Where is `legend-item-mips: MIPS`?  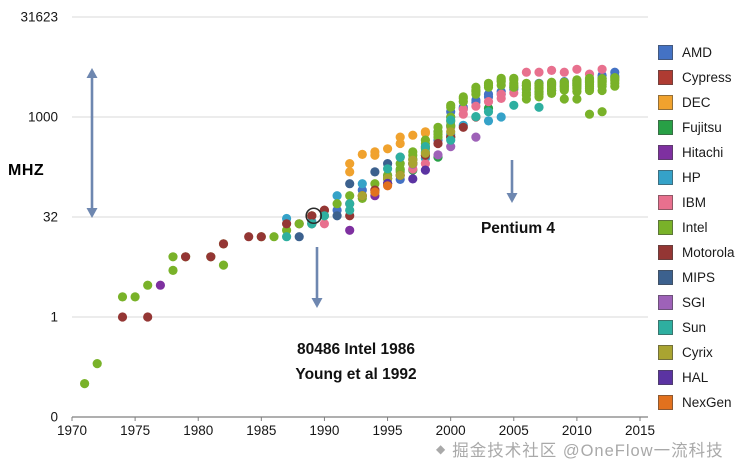 legend-item-mips: MIPS is located at coordinates (696, 277).